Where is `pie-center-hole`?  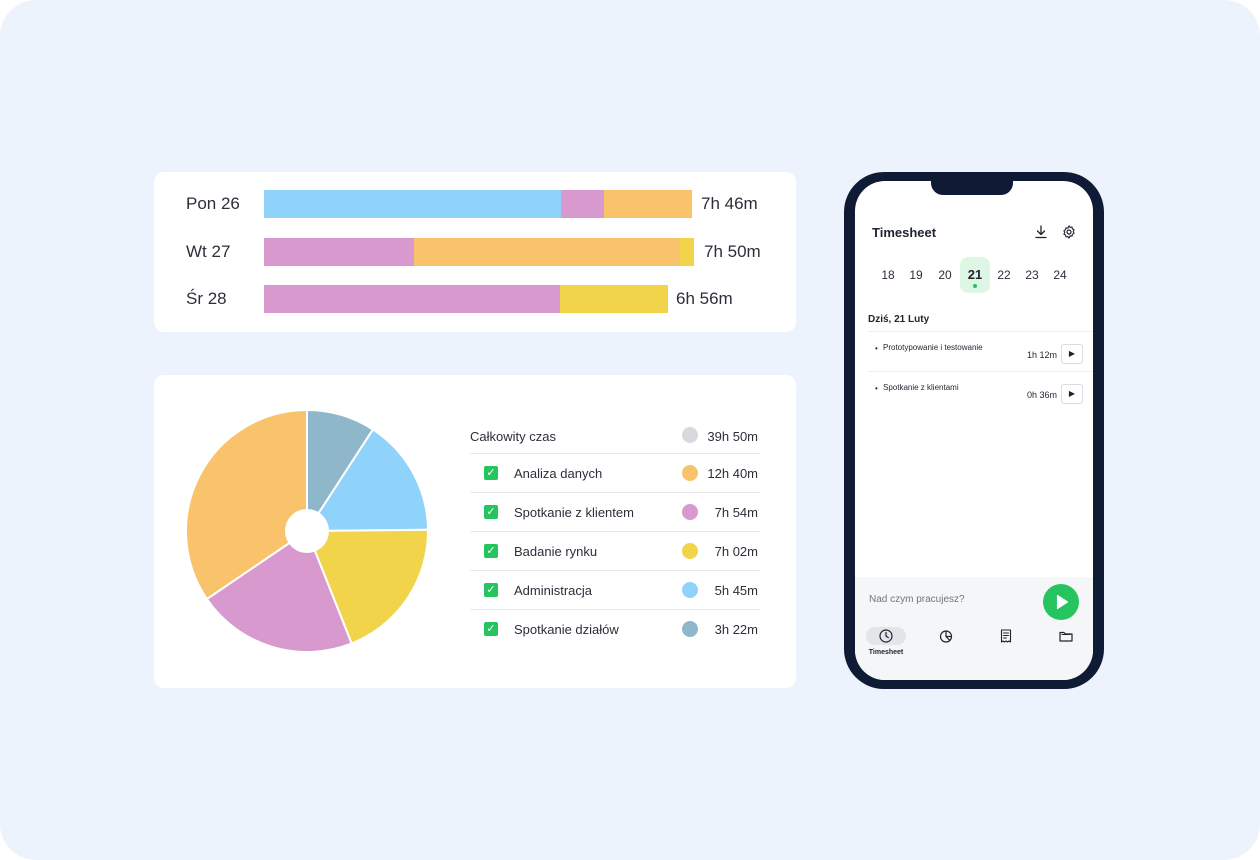 pie-center-hole is located at coordinates (307, 531).